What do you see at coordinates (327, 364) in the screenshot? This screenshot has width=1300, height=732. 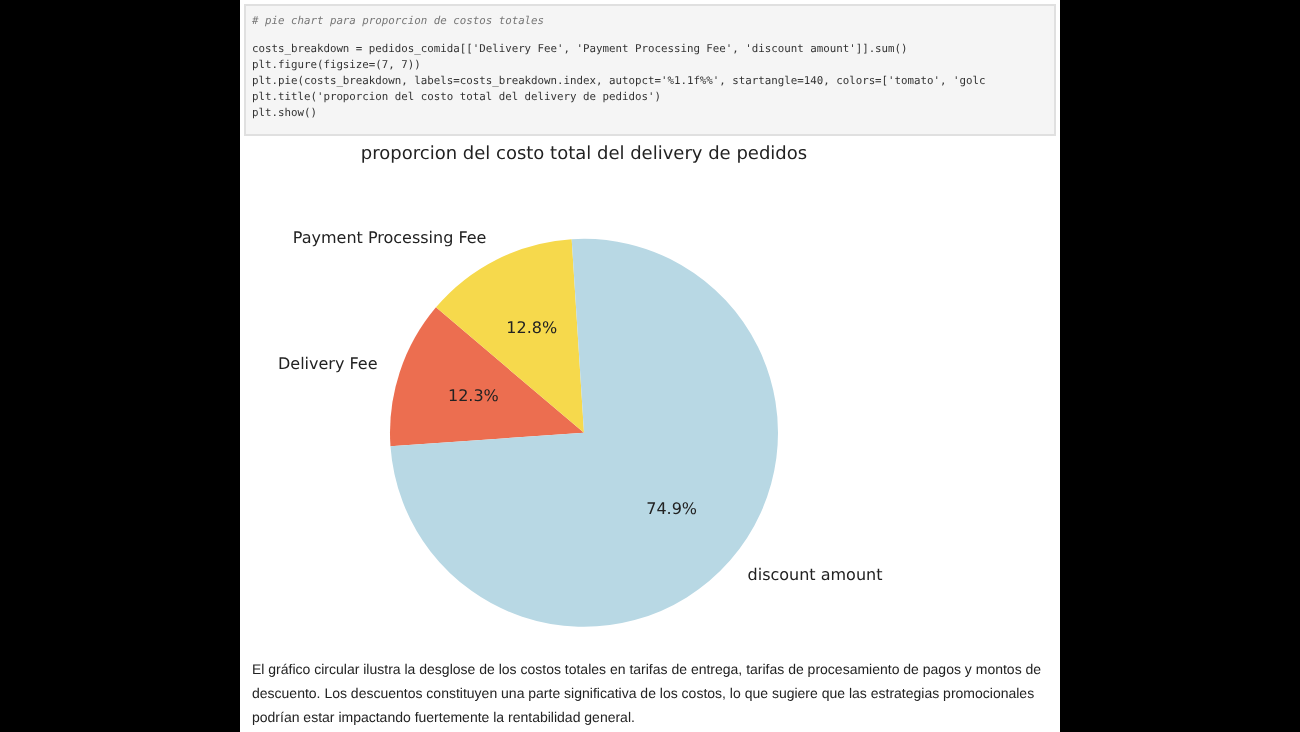 I see `slice-label: Delivery Fee` at bounding box center [327, 364].